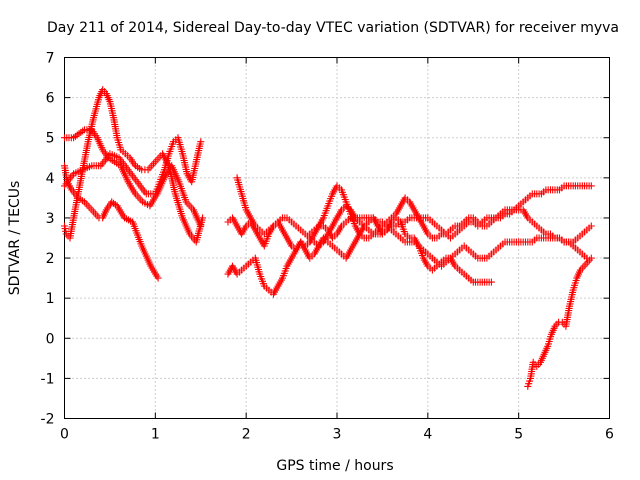 This screenshot has height=480, width=640. What do you see at coordinates (50, 299) in the screenshot?
I see `y-tick-label: 1` at bounding box center [50, 299].